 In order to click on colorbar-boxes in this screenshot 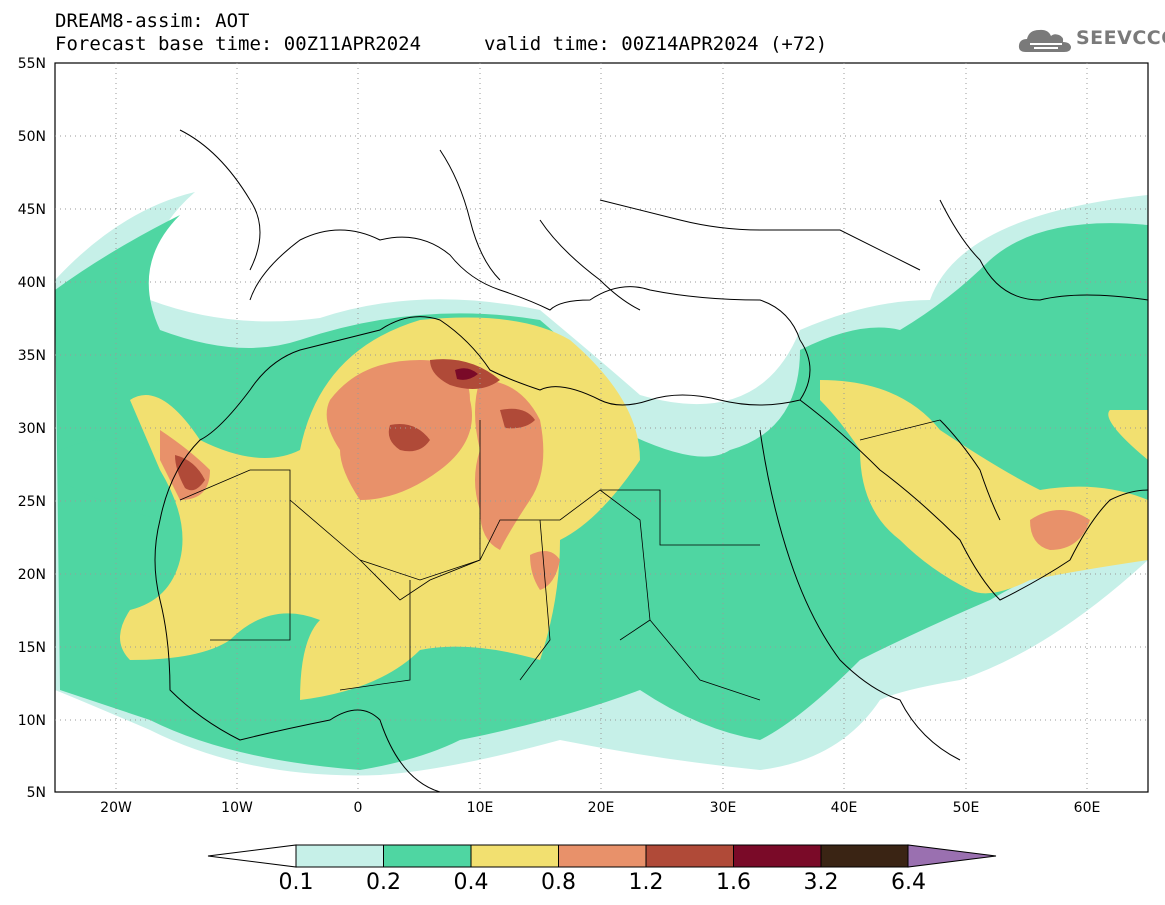, I will do `click(602, 856)`.